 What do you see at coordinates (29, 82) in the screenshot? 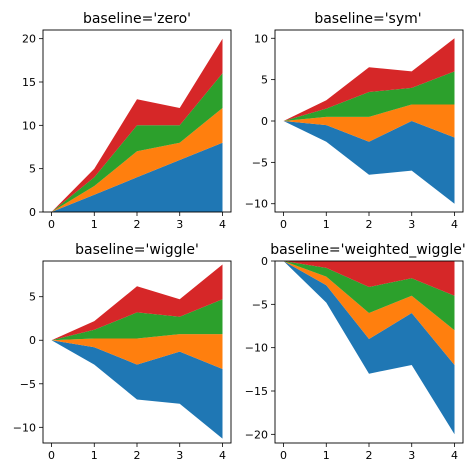
I see `y-tick-label: 15` at bounding box center [29, 82].